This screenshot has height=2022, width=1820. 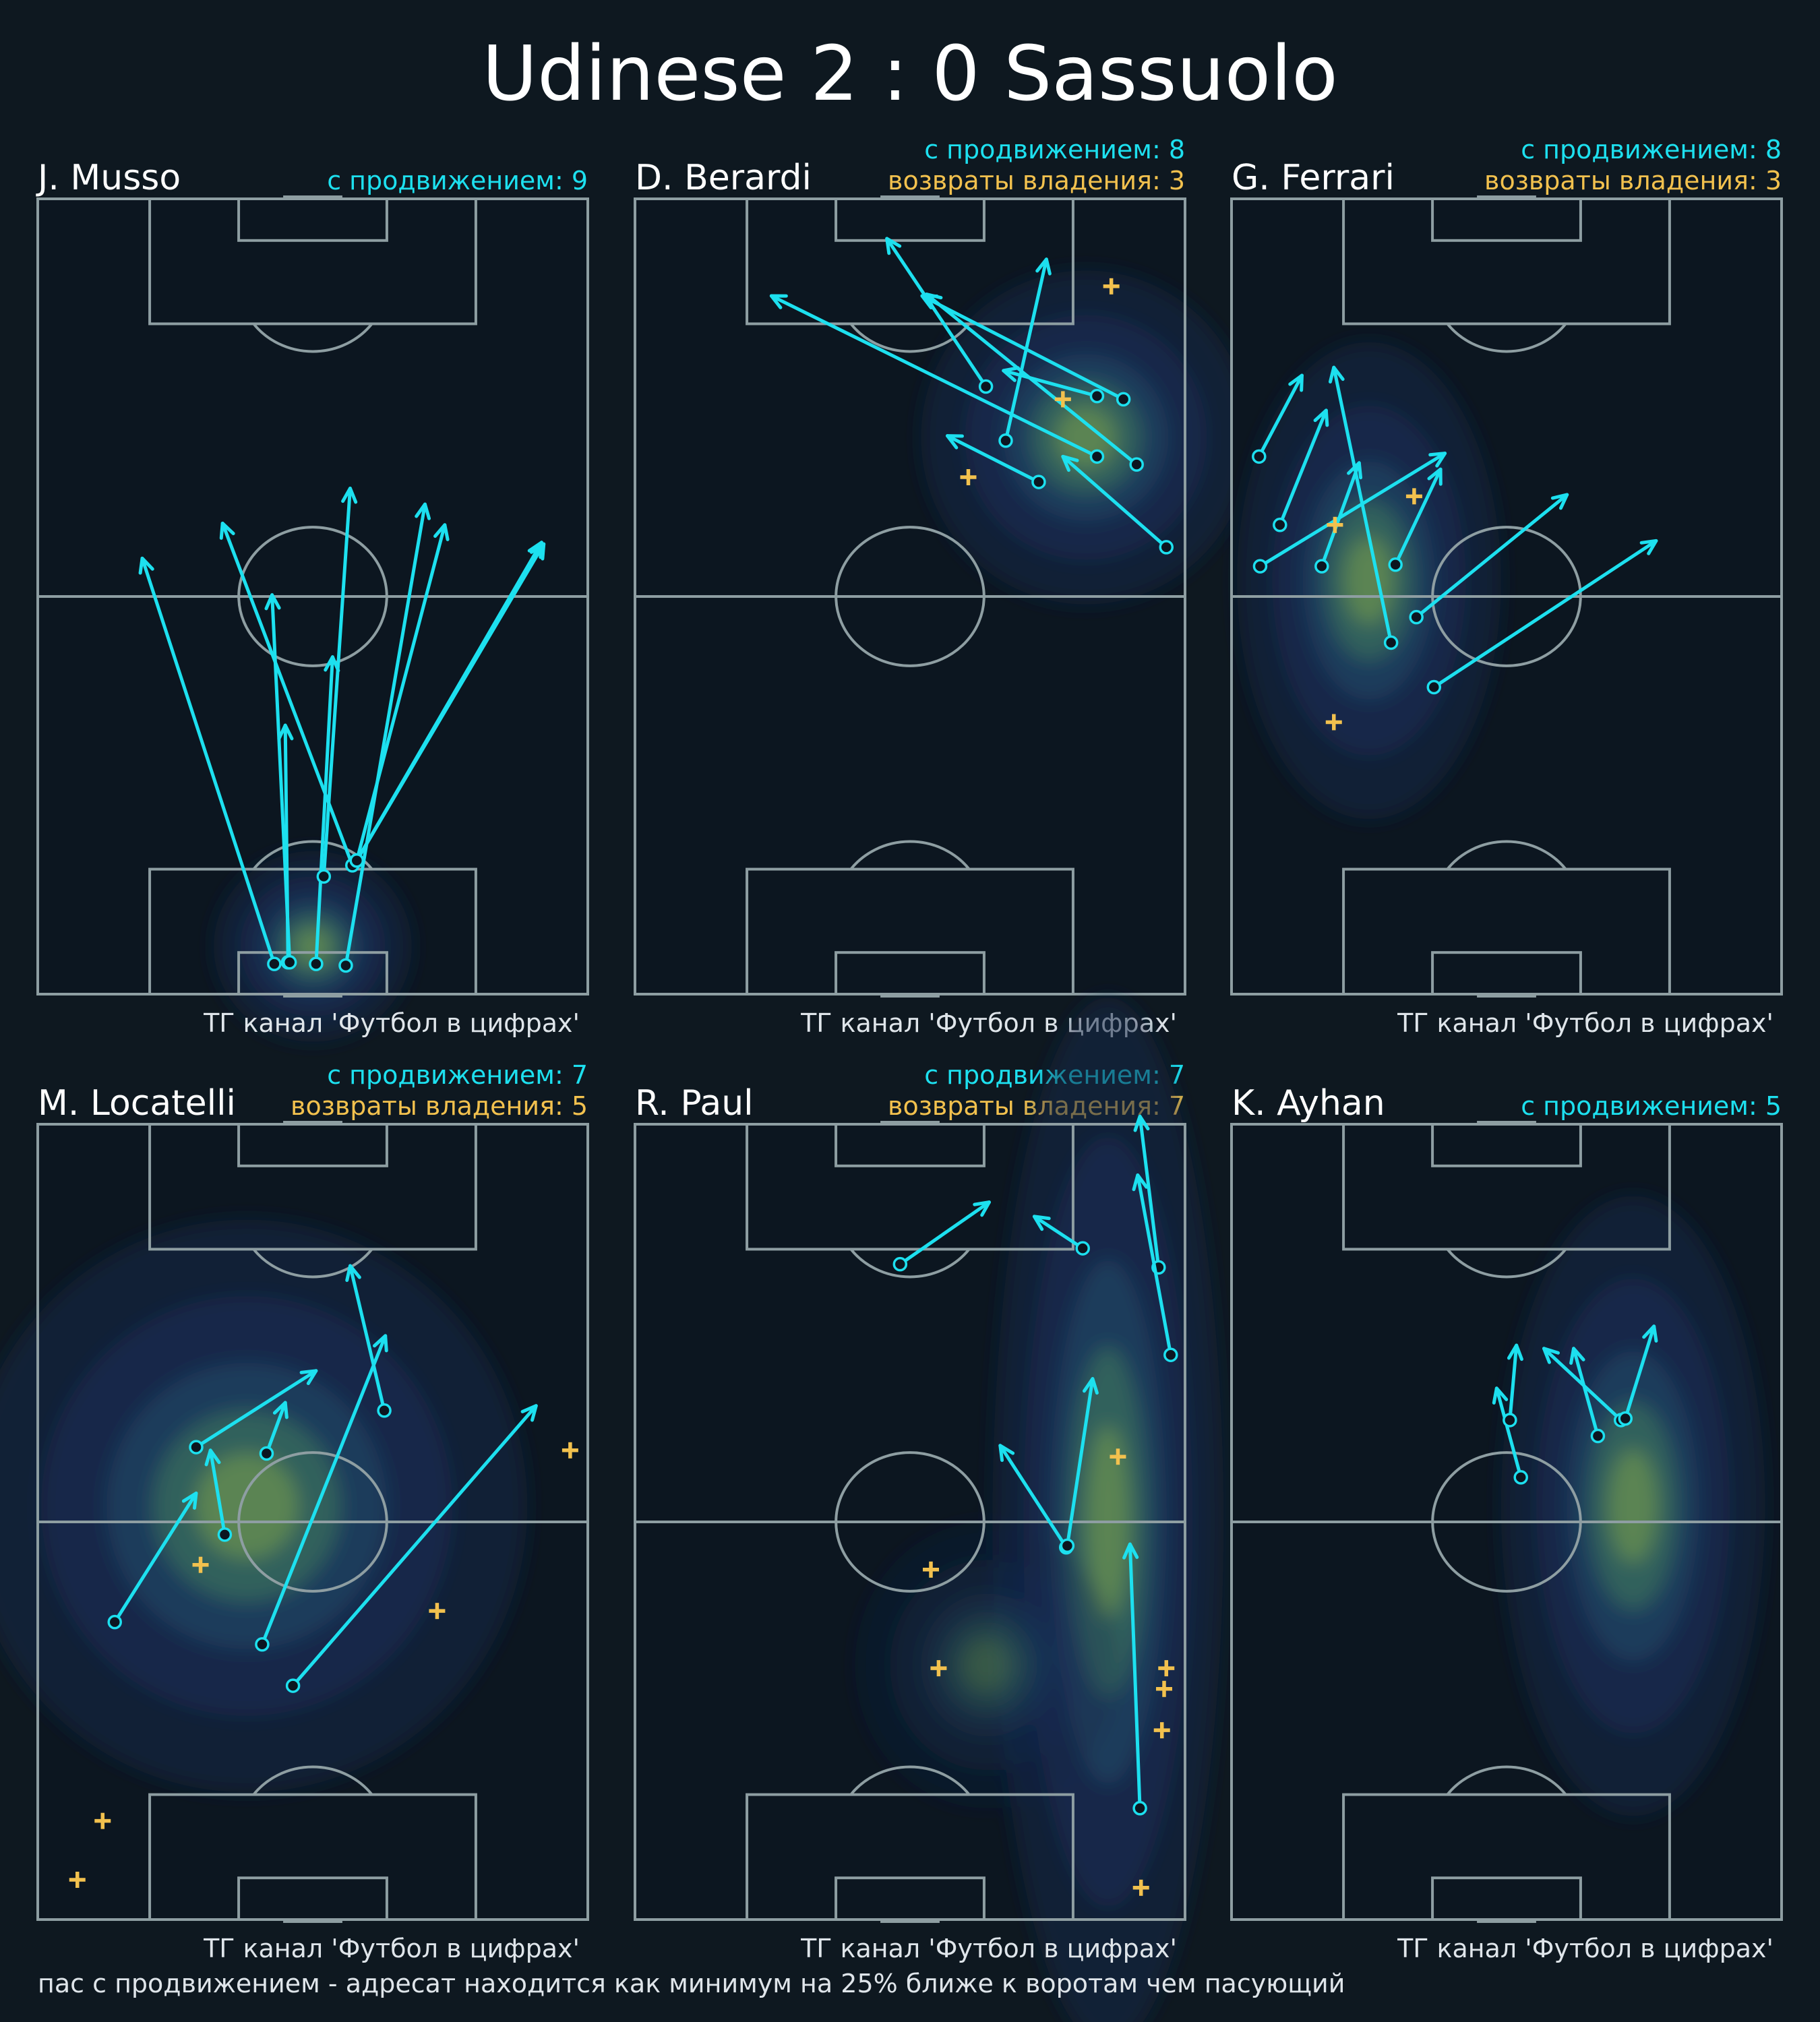 I want to click on goal-area-bottom, so click(x=1507, y=1898).